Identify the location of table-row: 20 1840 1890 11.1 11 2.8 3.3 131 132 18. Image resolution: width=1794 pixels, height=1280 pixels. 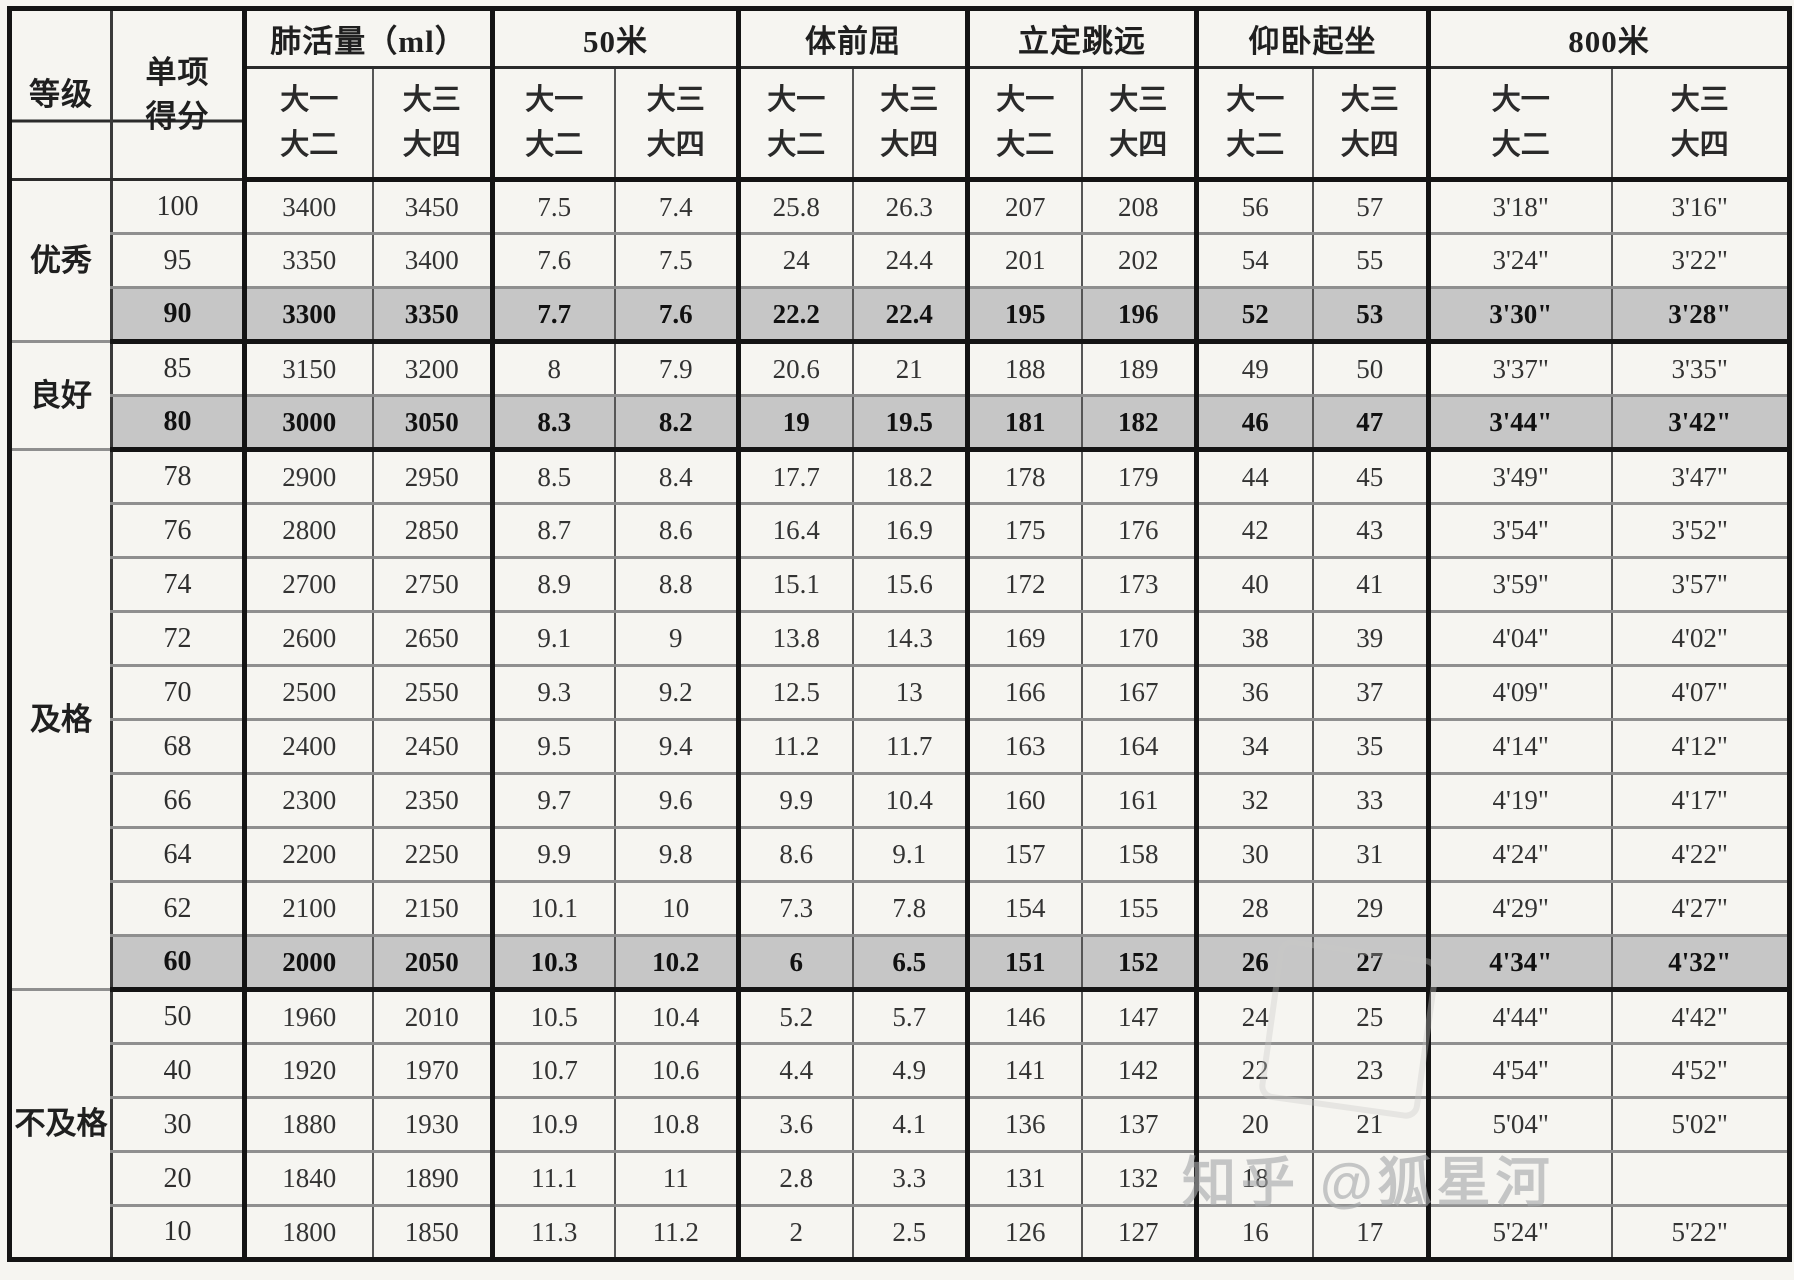
(900, 1178).